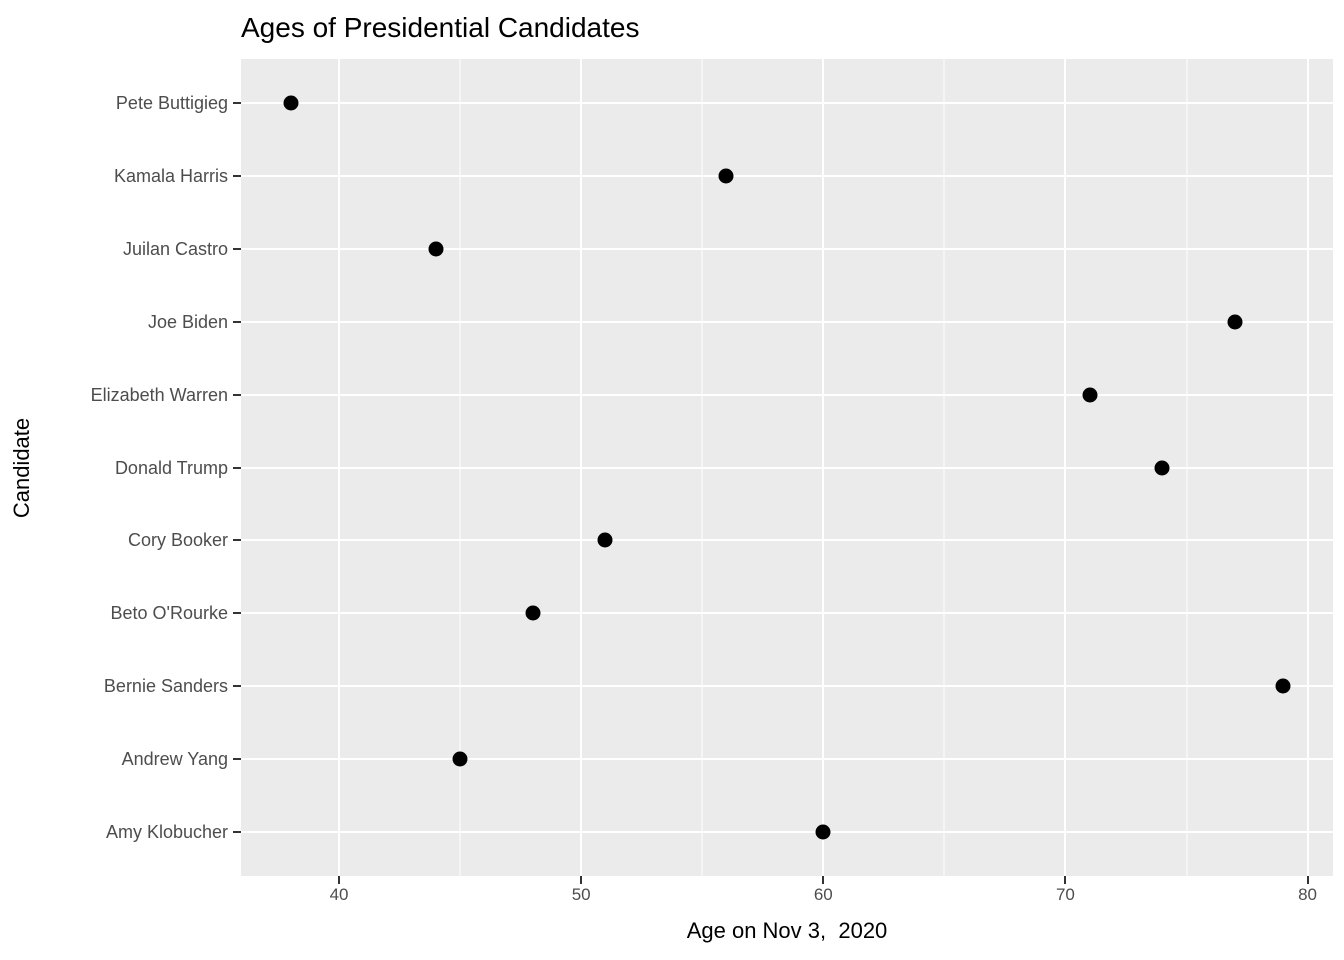  What do you see at coordinates (166, 832) in the screenshot?
I see `y-tick-label: Amy Klobucher` at bounding box center [166, 832].